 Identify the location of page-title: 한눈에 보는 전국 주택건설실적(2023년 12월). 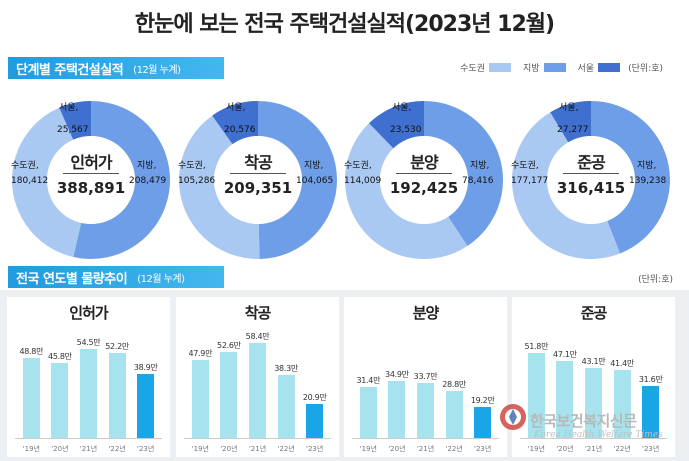
(344, 24).